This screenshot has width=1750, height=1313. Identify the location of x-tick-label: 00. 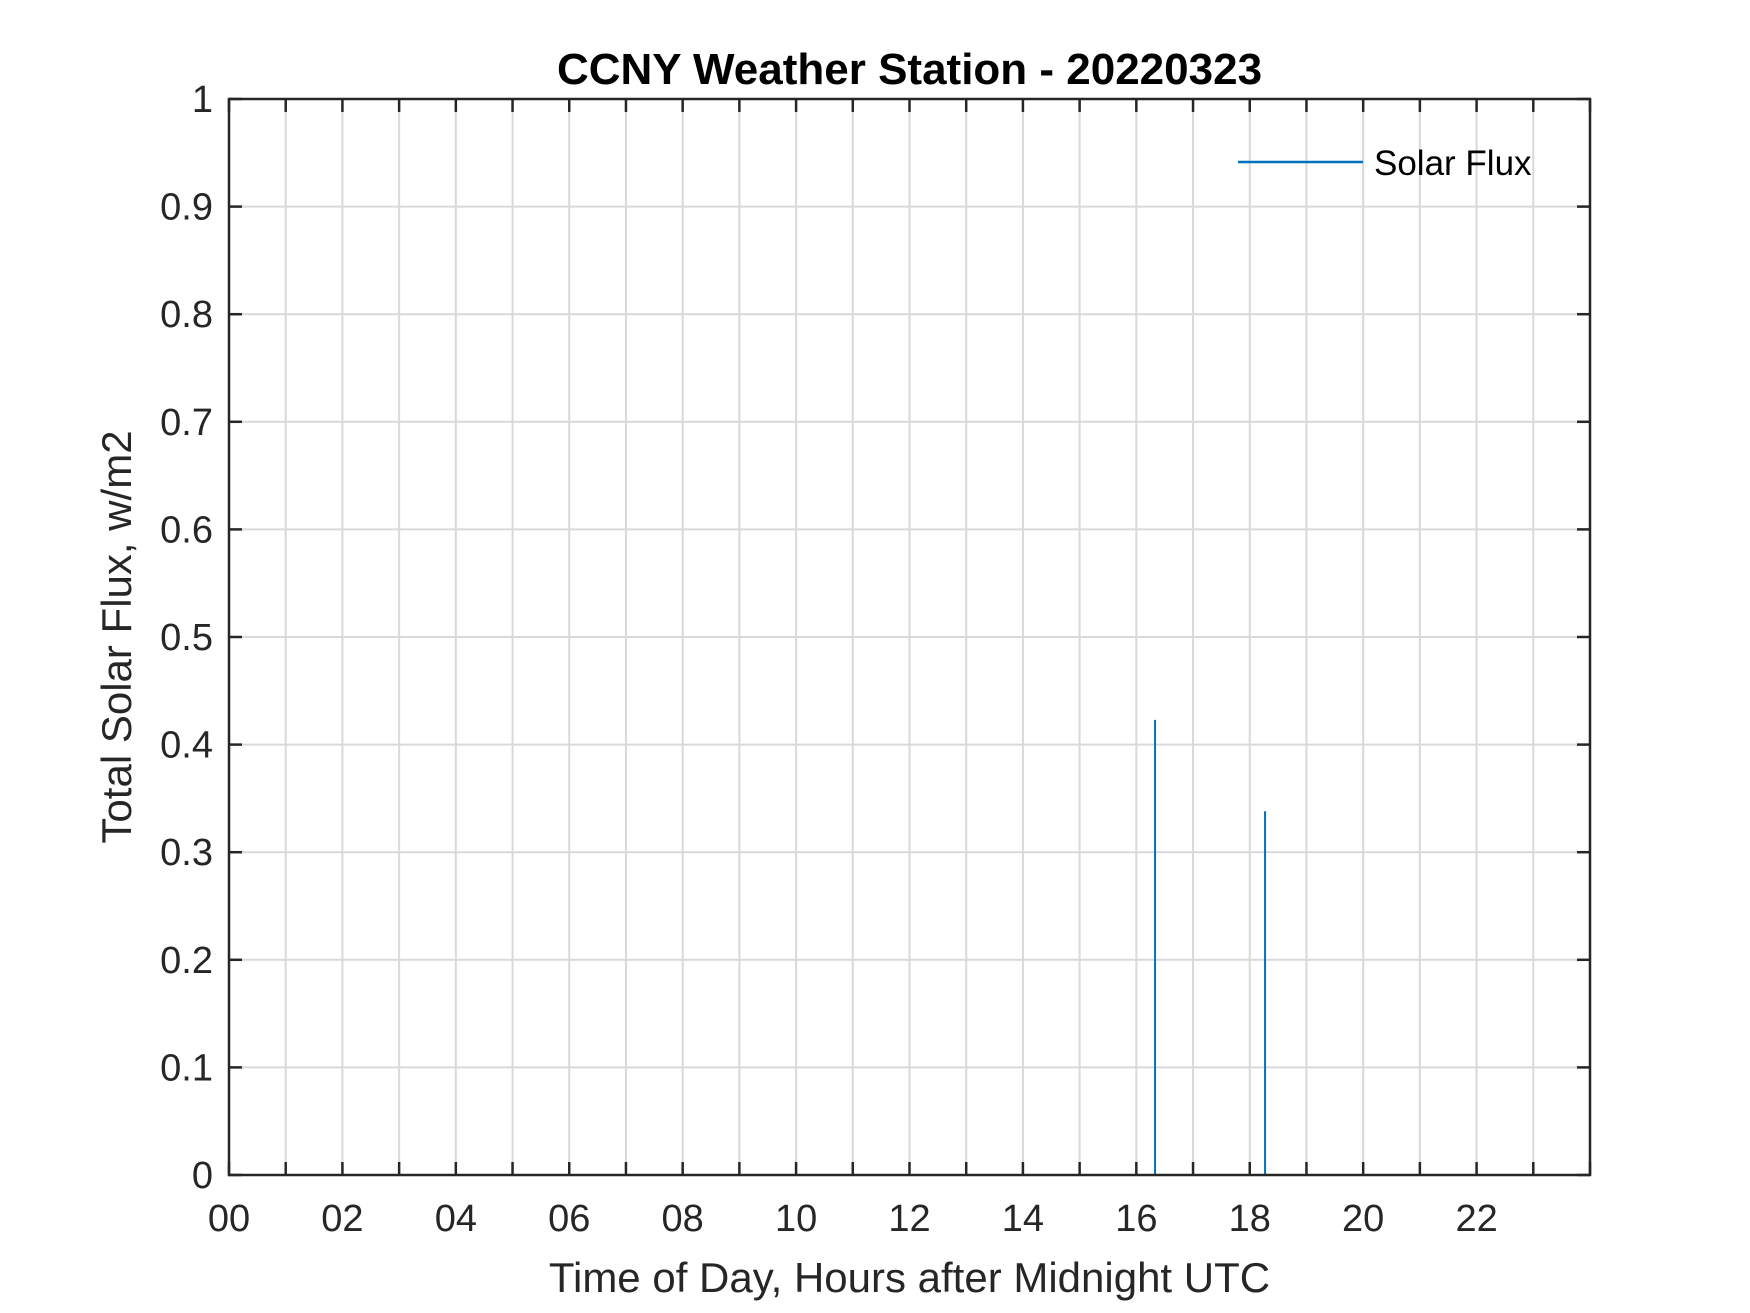
(229, 1219).